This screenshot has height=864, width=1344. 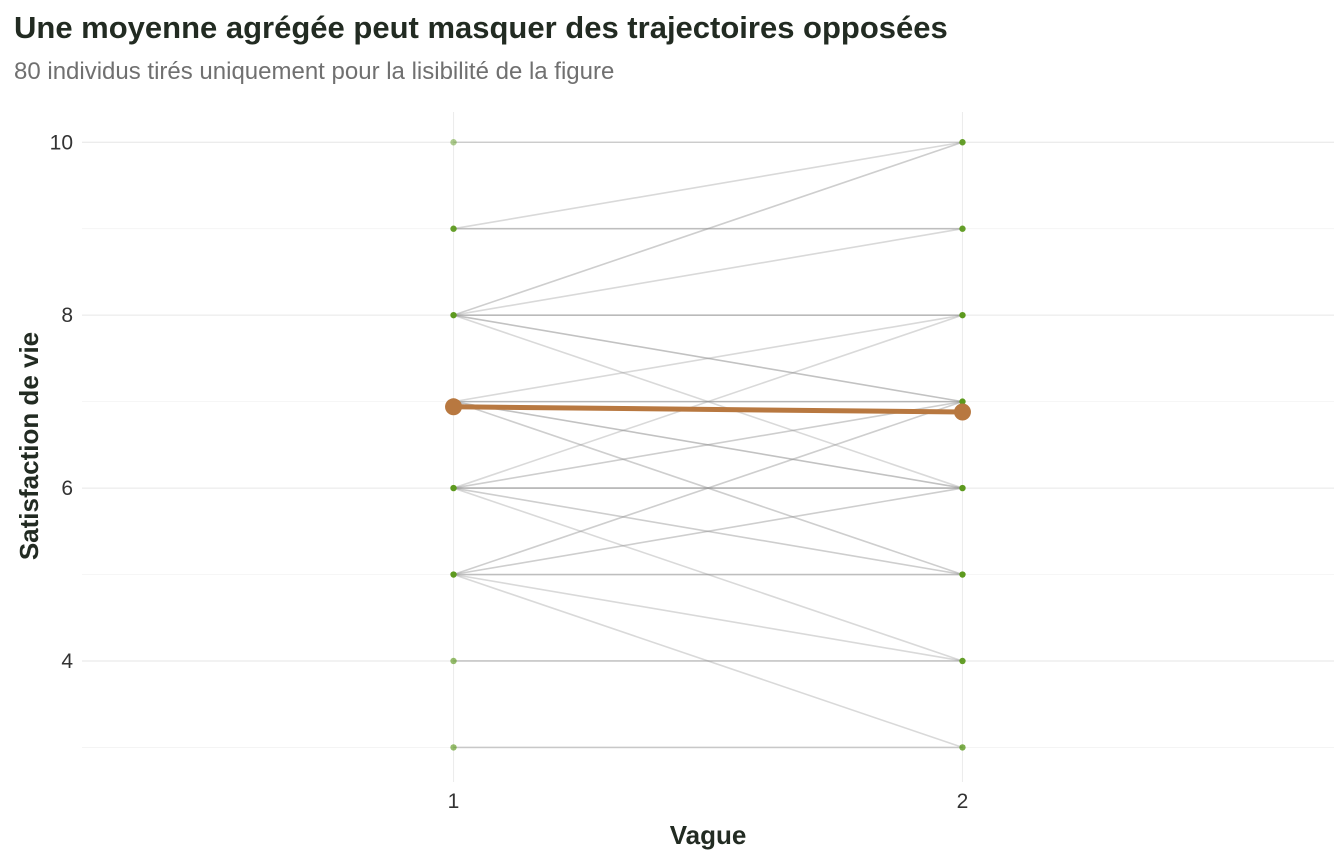 I want to click on mean-trajectory, so click(x=708, y=409).